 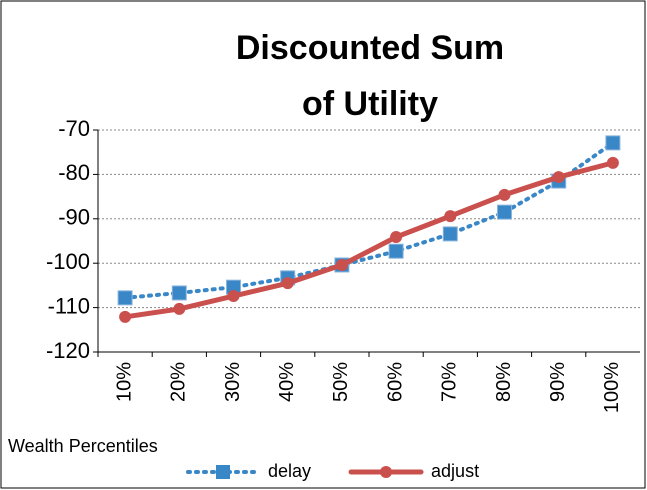 What do you see at coordinates (370, 48) in the screenshot?
I see `chart-title: Discounted Sum` at bounding box center [370, 48].